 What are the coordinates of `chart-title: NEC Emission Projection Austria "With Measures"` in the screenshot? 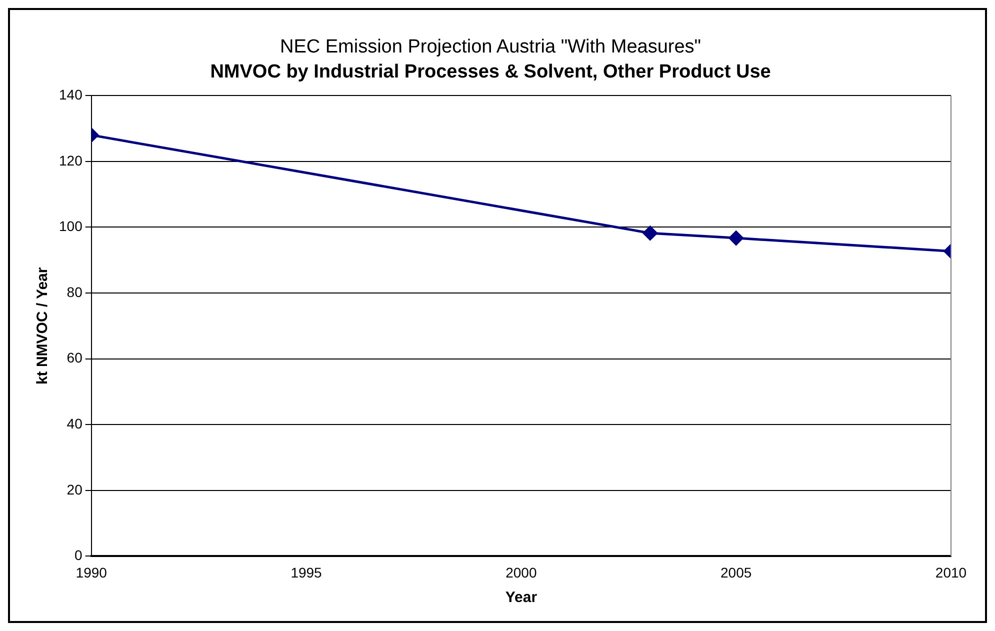 It's located at (491, 47).